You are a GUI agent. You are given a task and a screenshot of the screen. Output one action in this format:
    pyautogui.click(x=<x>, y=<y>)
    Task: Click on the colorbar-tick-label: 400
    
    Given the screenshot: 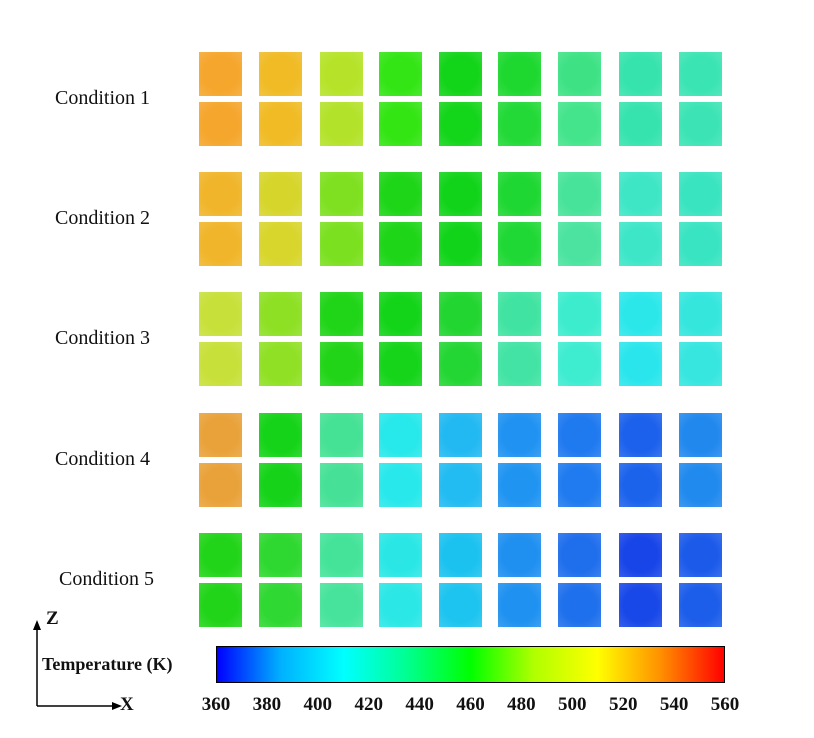 What is the action you would take?
    pyautogui.click(x=318, y=704)
    